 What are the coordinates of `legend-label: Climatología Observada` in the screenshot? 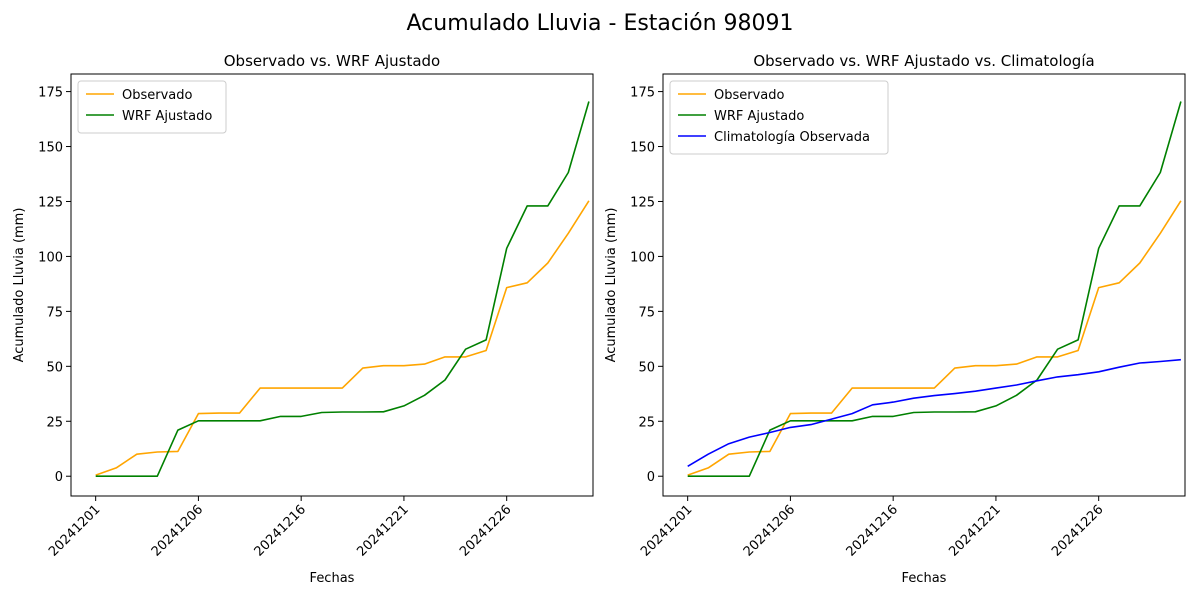 It's located at (792, 137).